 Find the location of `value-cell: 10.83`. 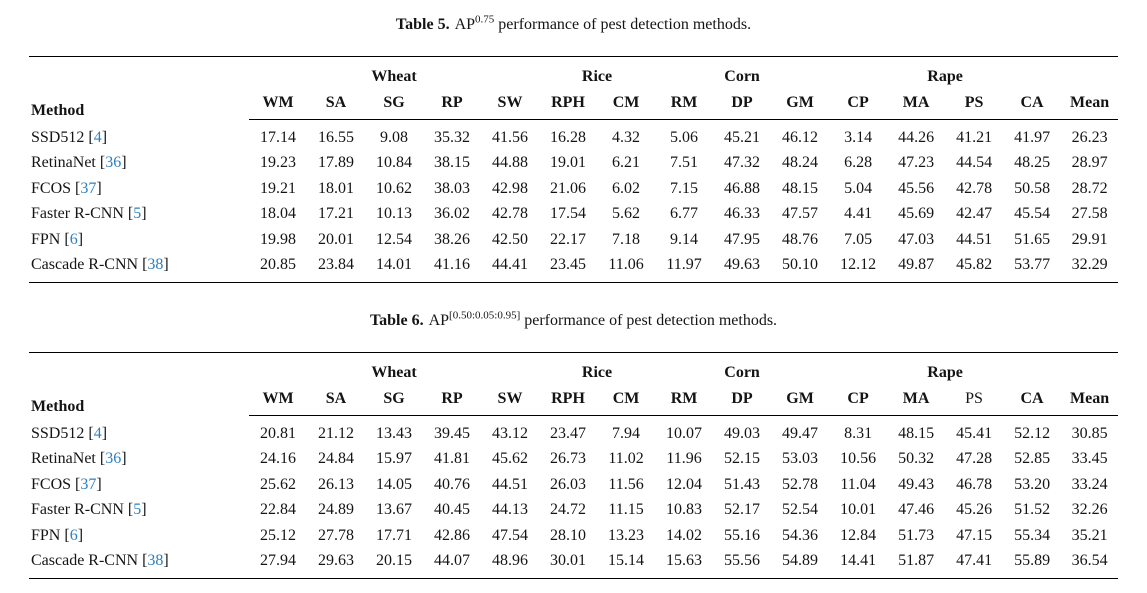

value-cell: 10.83 is located at coordinates (684, 510).